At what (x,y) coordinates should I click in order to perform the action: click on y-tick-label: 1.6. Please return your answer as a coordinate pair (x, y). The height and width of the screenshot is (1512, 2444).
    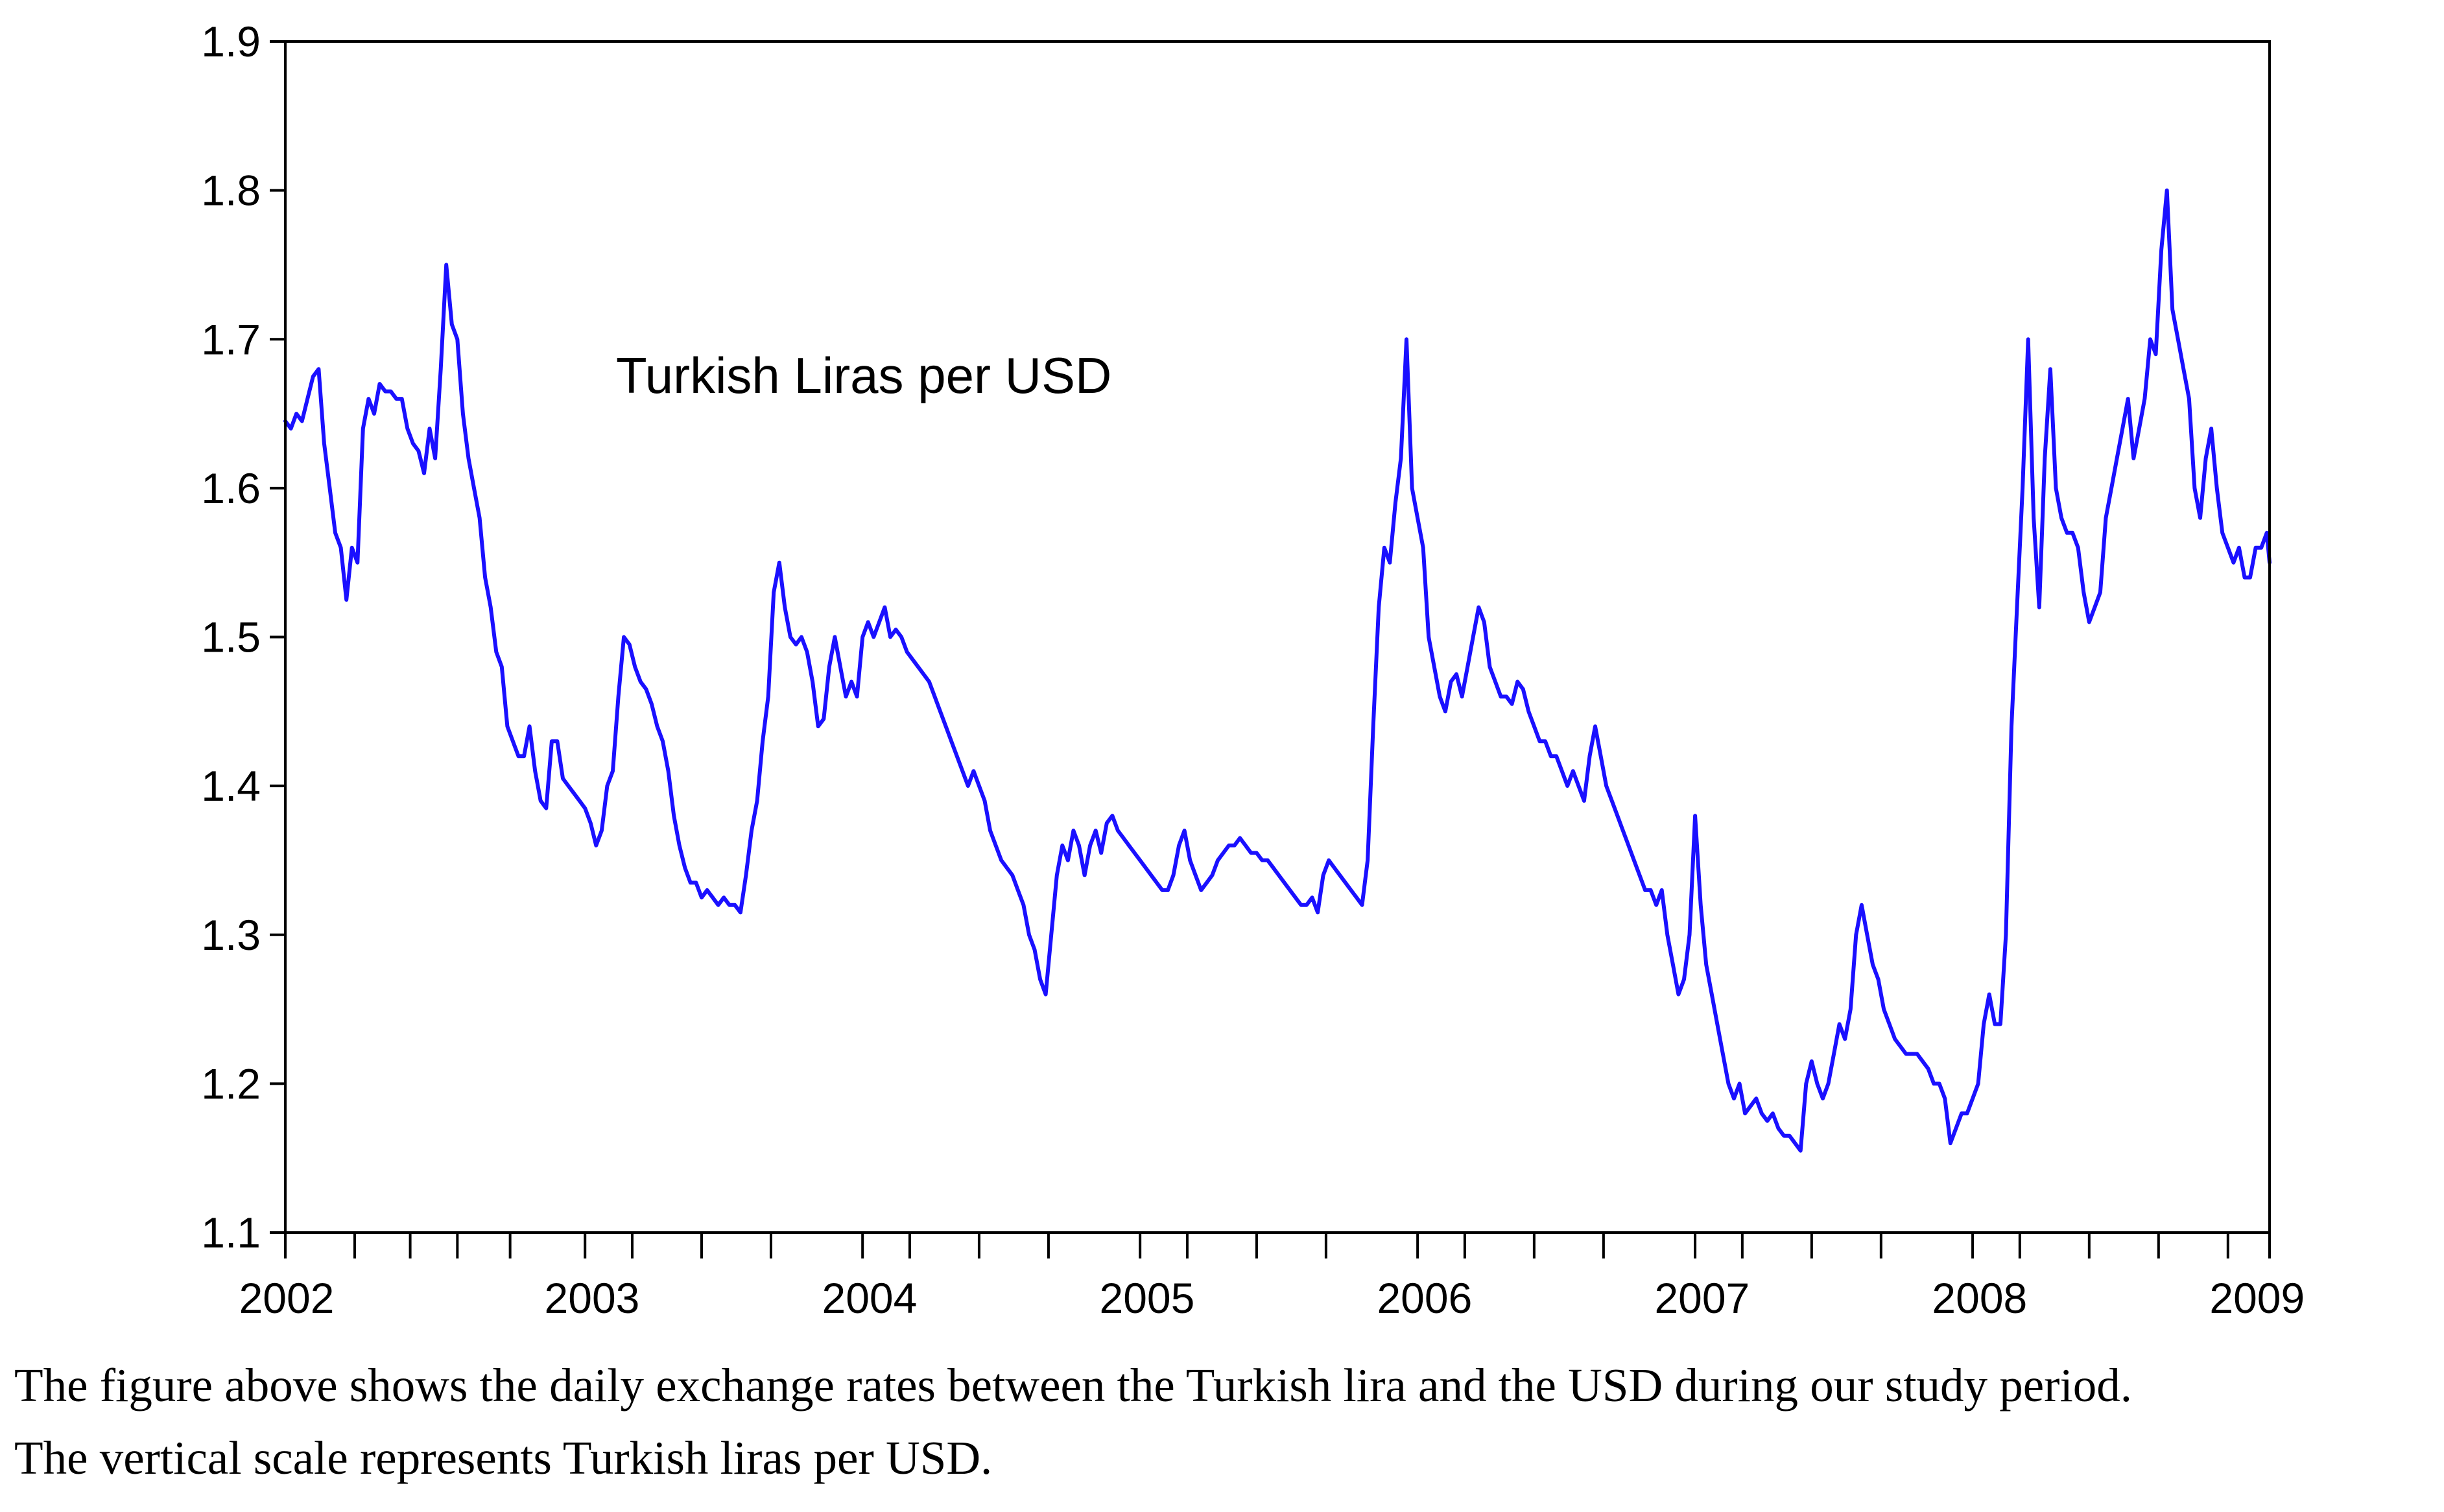
    Looking at the image, I should click on (231, 488).